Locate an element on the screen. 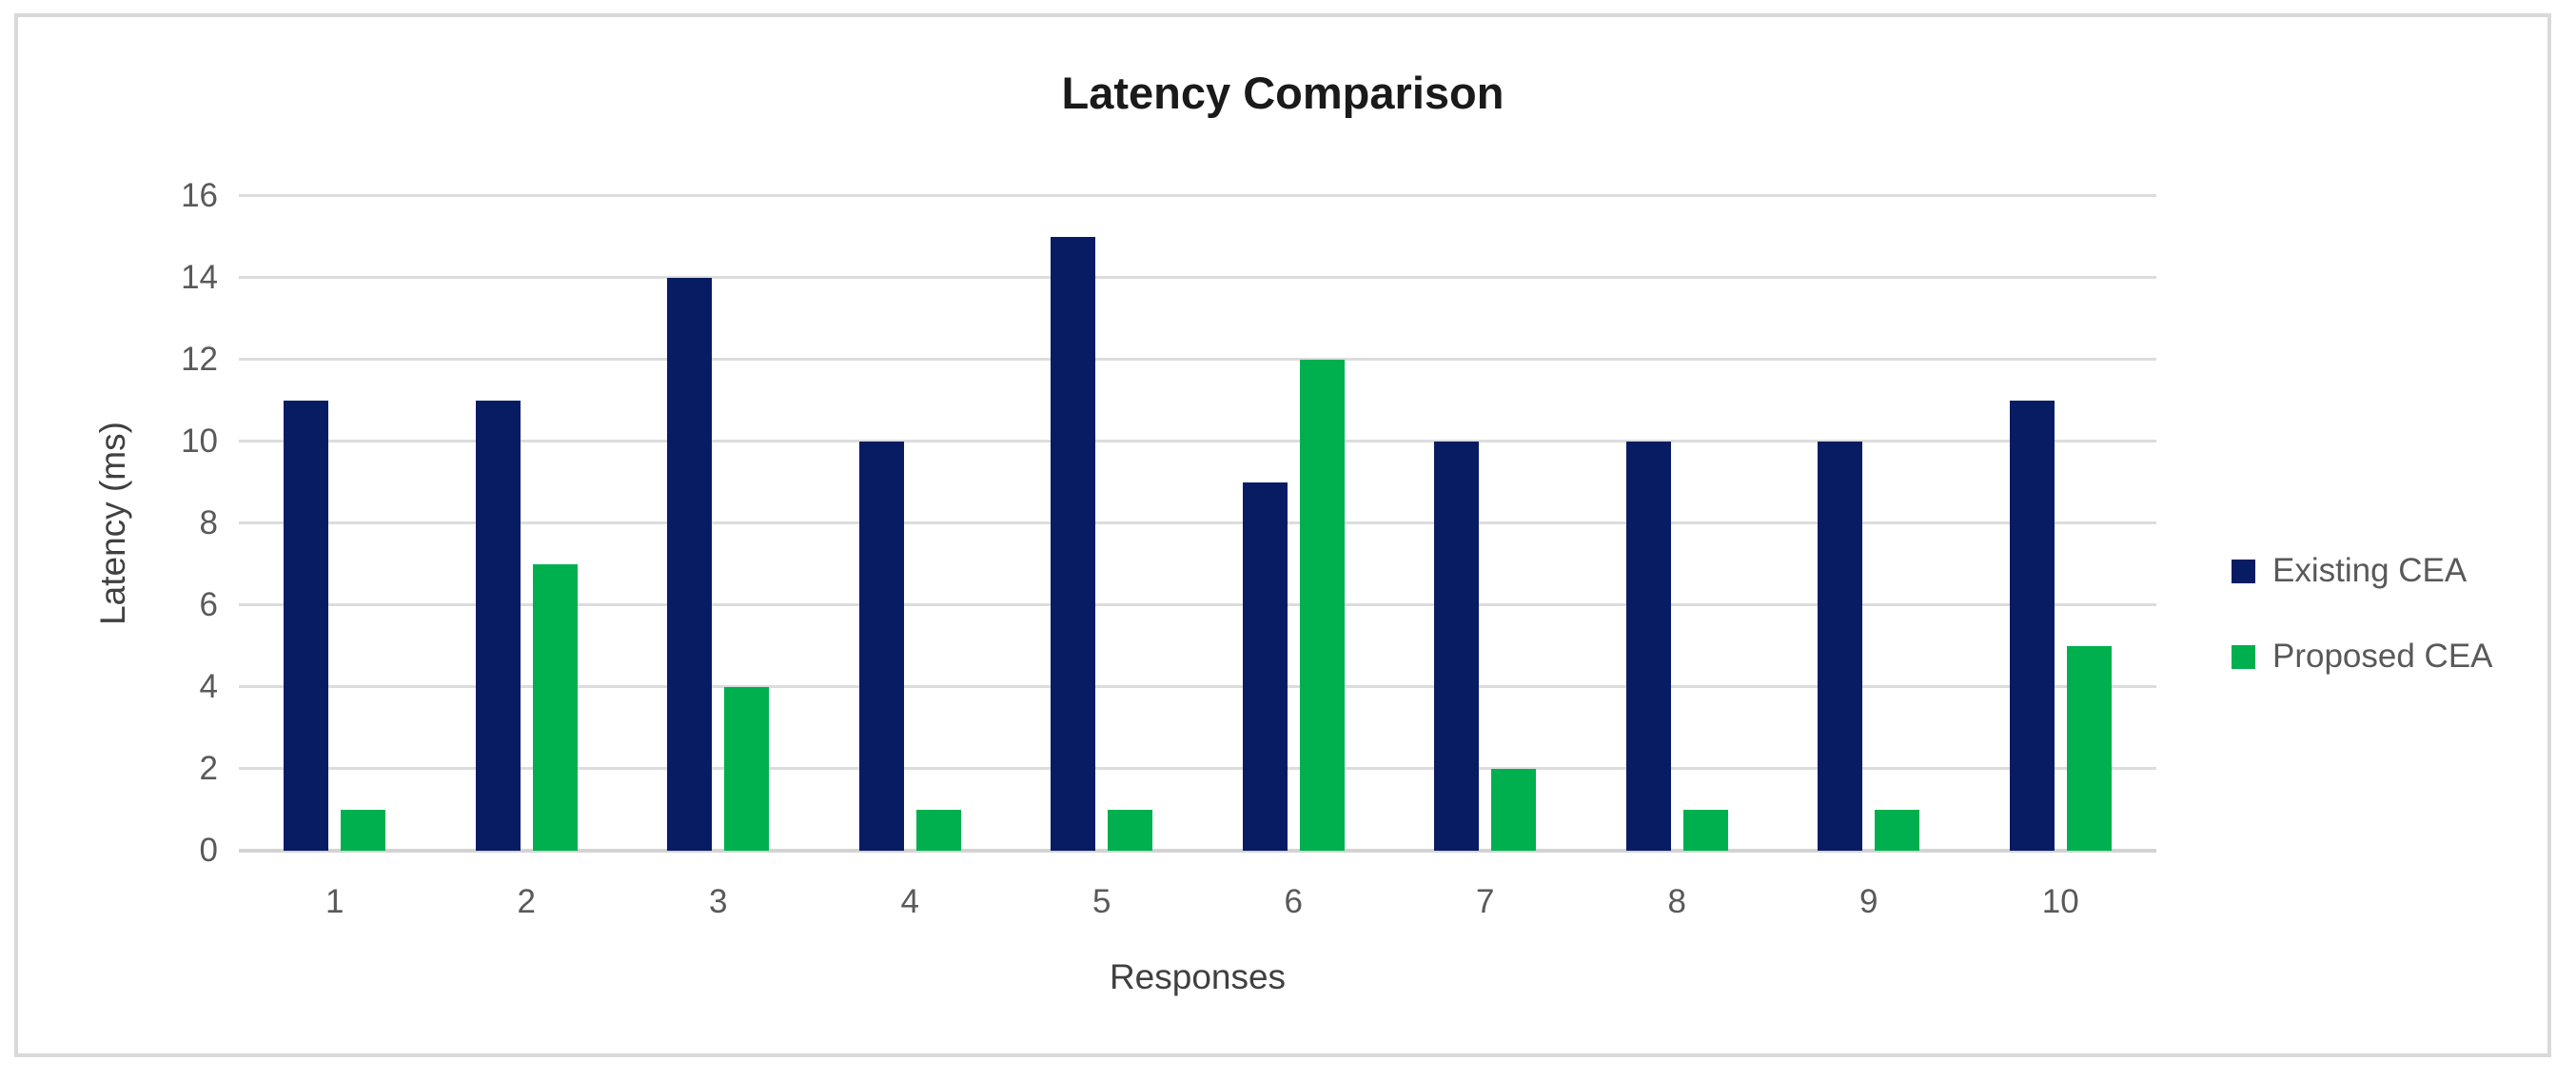 The image size is (2576, 1081). x-tick-label-4: 4 is located at coordinates (909, 901).